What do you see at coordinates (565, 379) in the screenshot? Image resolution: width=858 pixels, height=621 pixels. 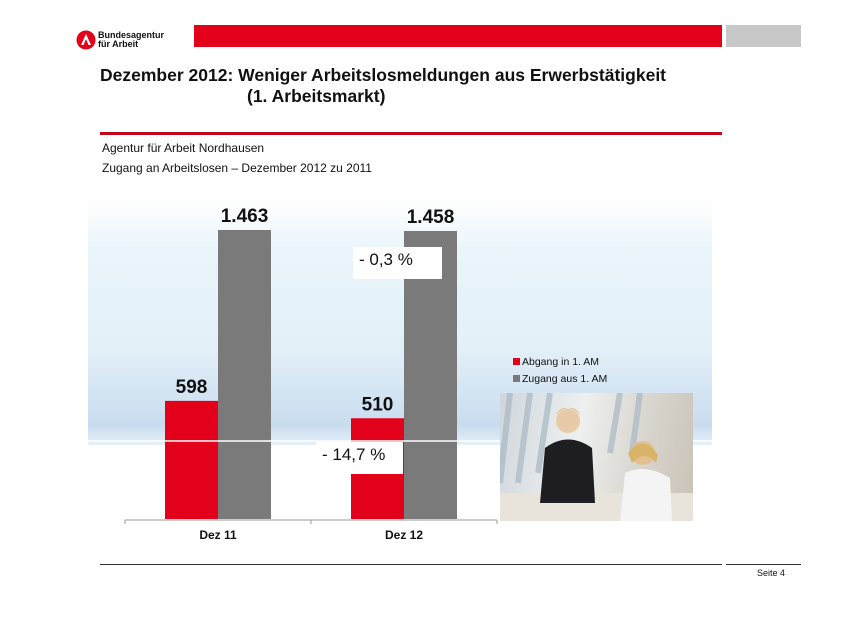 I see `legend-label: Zugang aus 1. AM` at bounding box center [565, 379].